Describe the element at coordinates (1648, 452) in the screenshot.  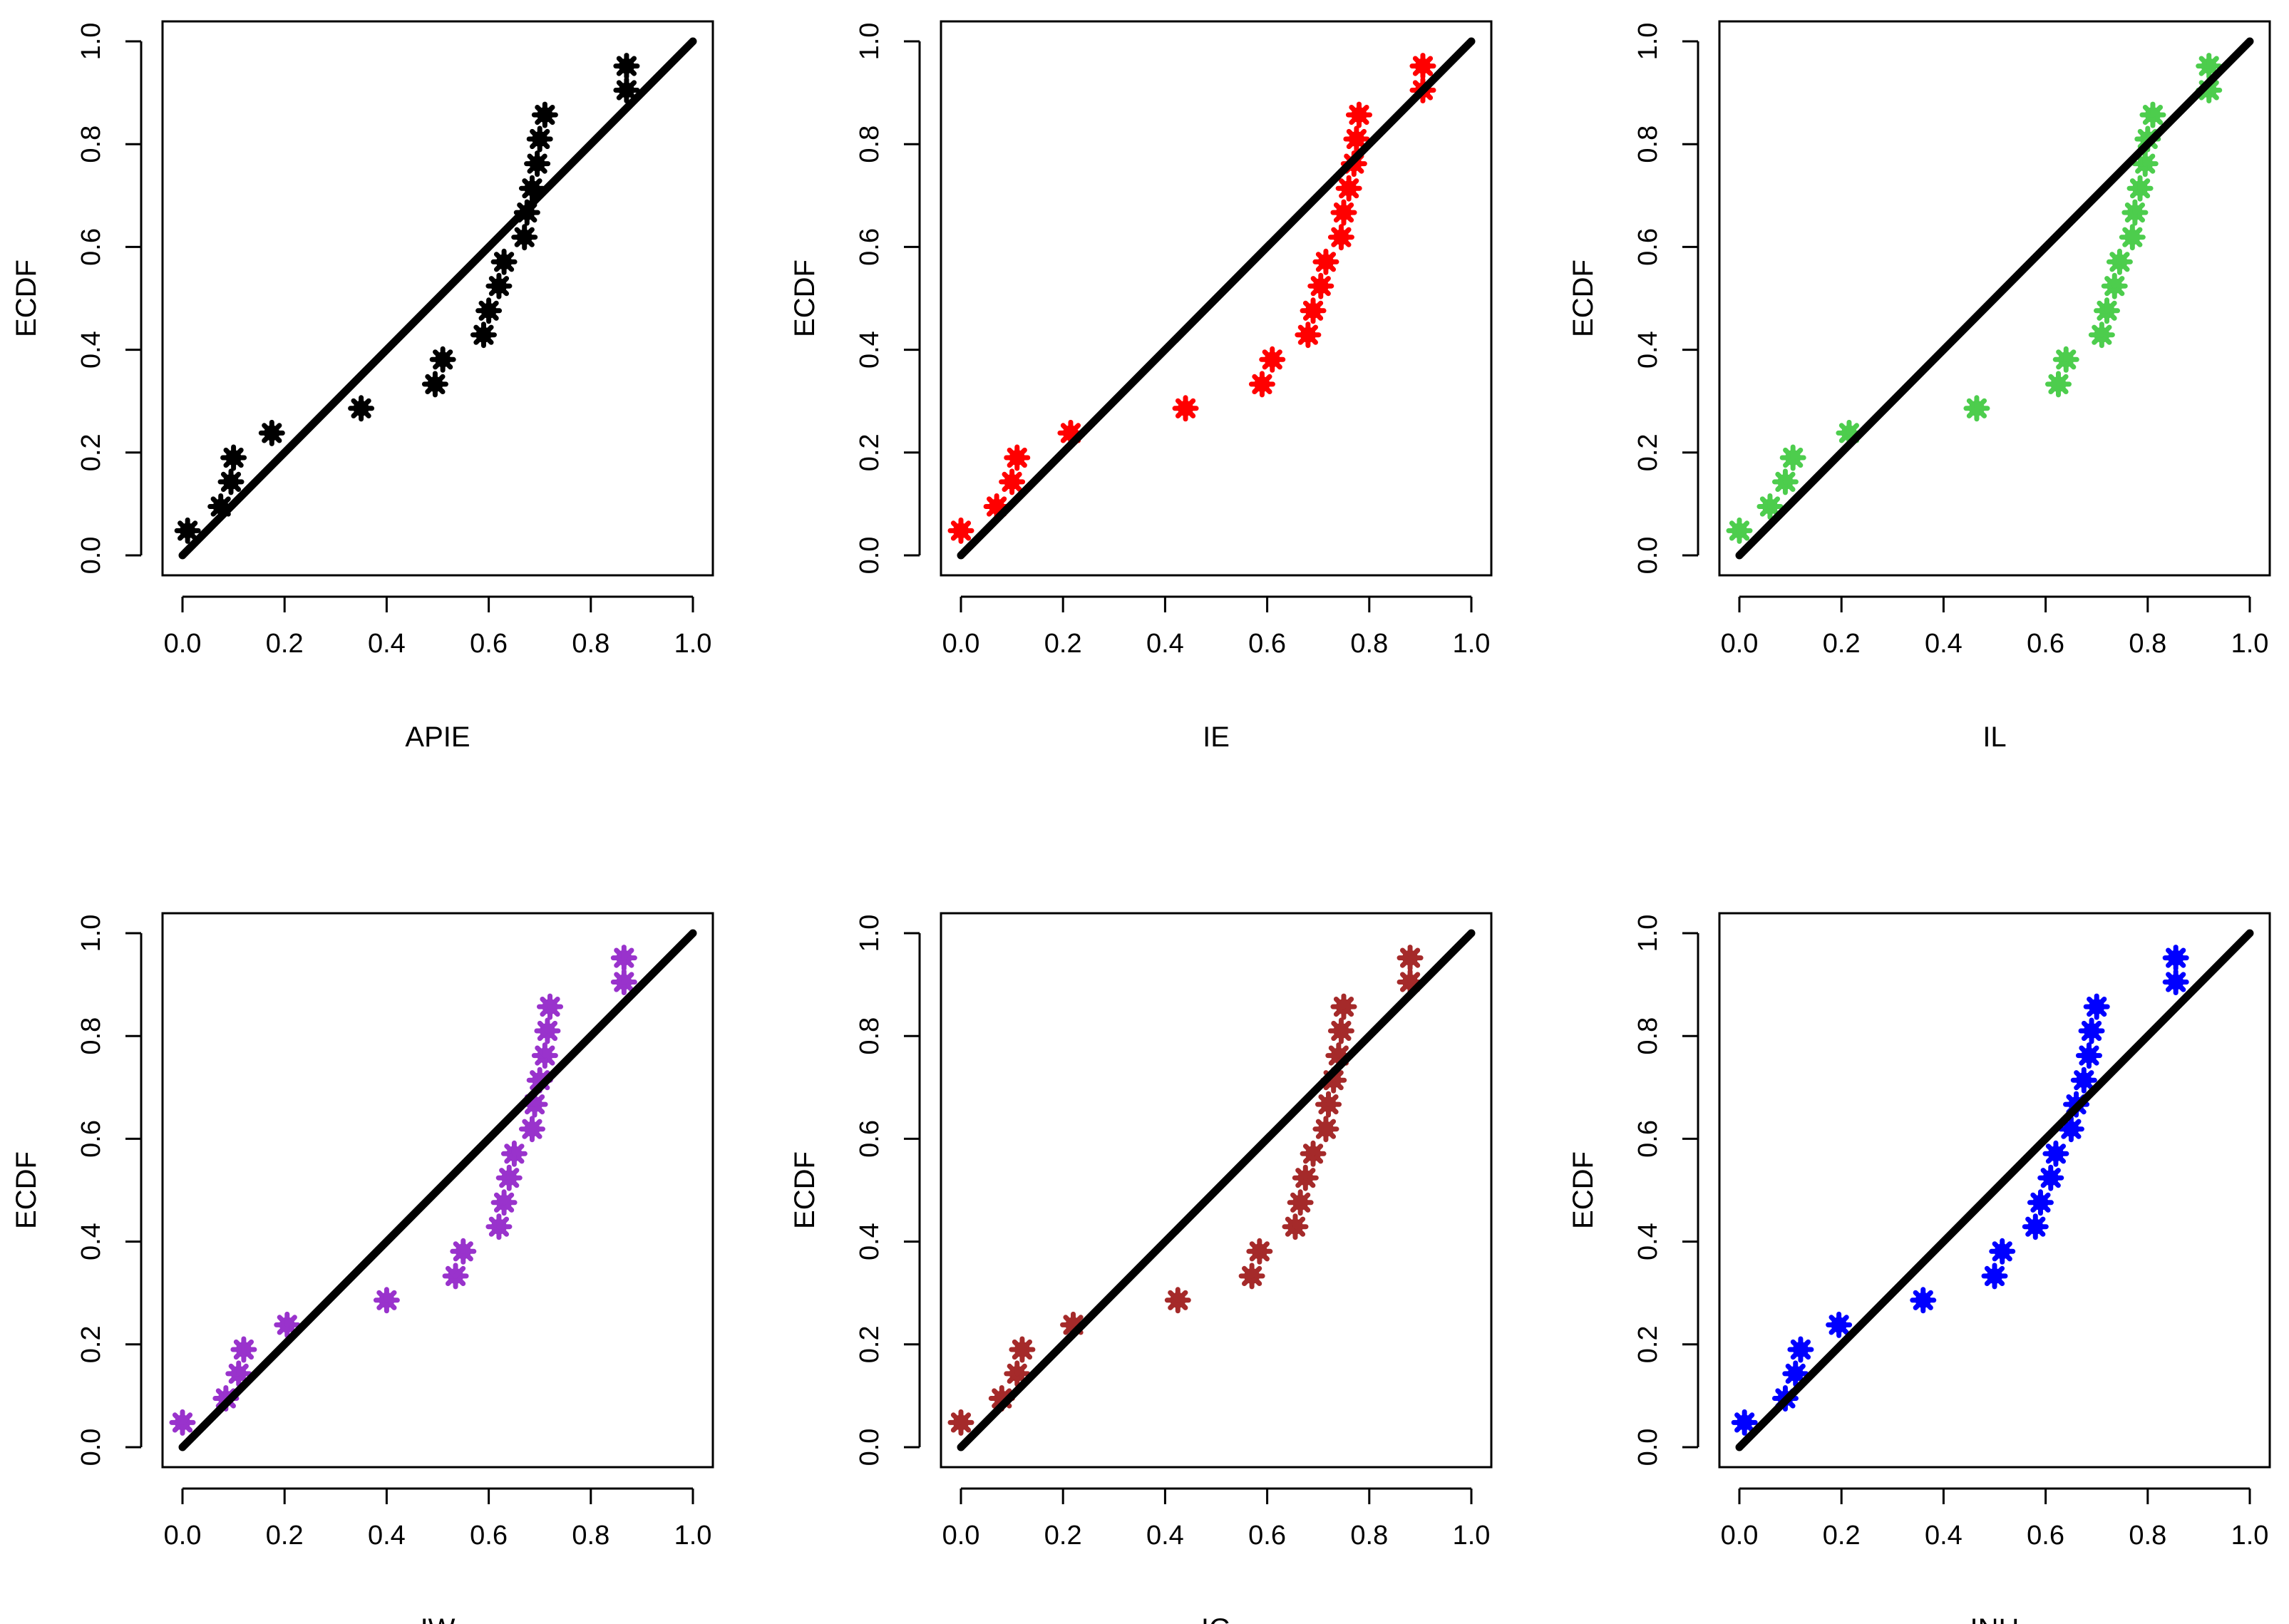
I see `y-tick-label: 0.2` at that location.